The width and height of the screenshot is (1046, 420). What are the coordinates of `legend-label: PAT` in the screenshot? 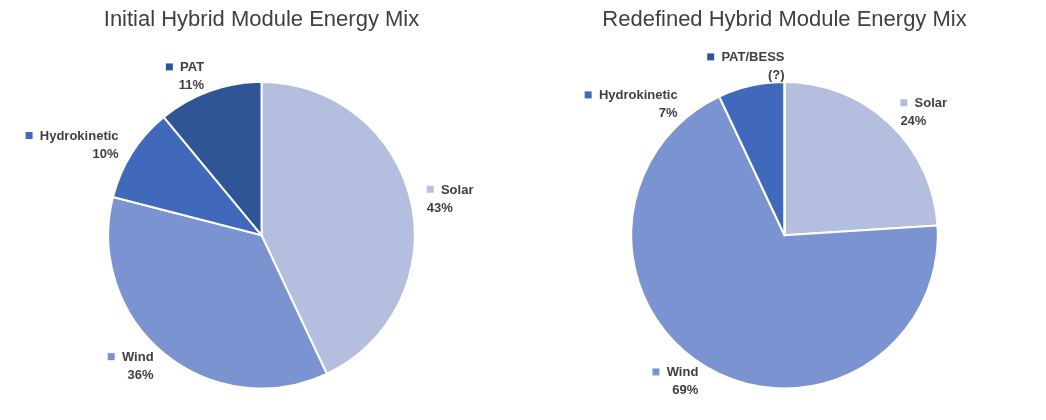 It's located at (188, 67).